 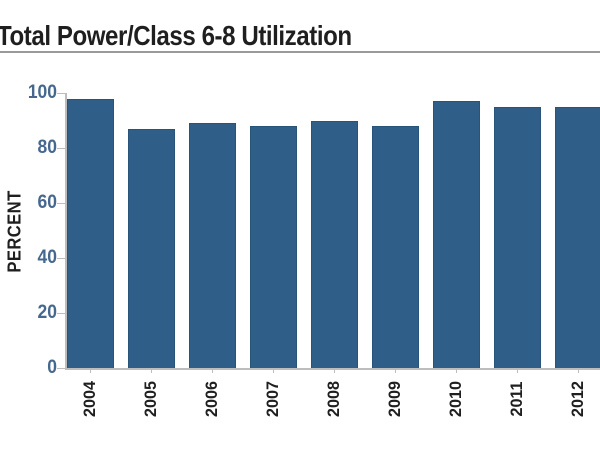 I want to click on x-tick-label: 2006, so click(x=211, y=399).